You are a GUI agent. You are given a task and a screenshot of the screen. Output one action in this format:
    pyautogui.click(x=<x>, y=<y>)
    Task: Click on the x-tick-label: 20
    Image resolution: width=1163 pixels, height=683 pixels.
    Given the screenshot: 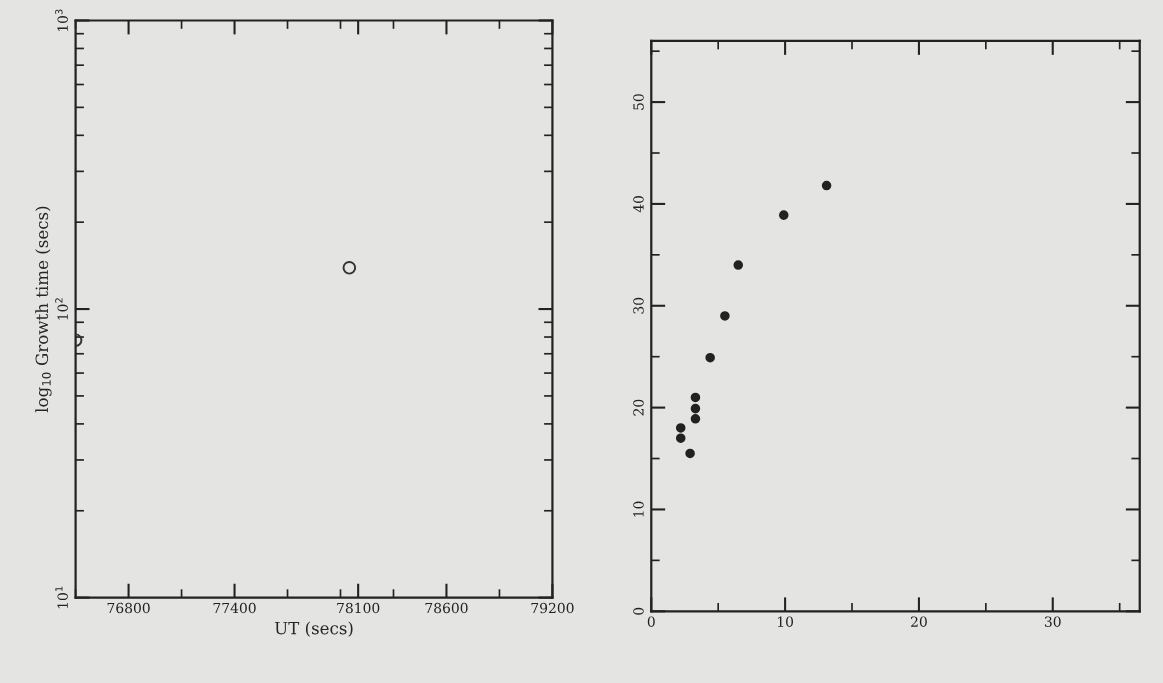 What is the action you would take?
    pyautogui.click(x=919, y=621)
    